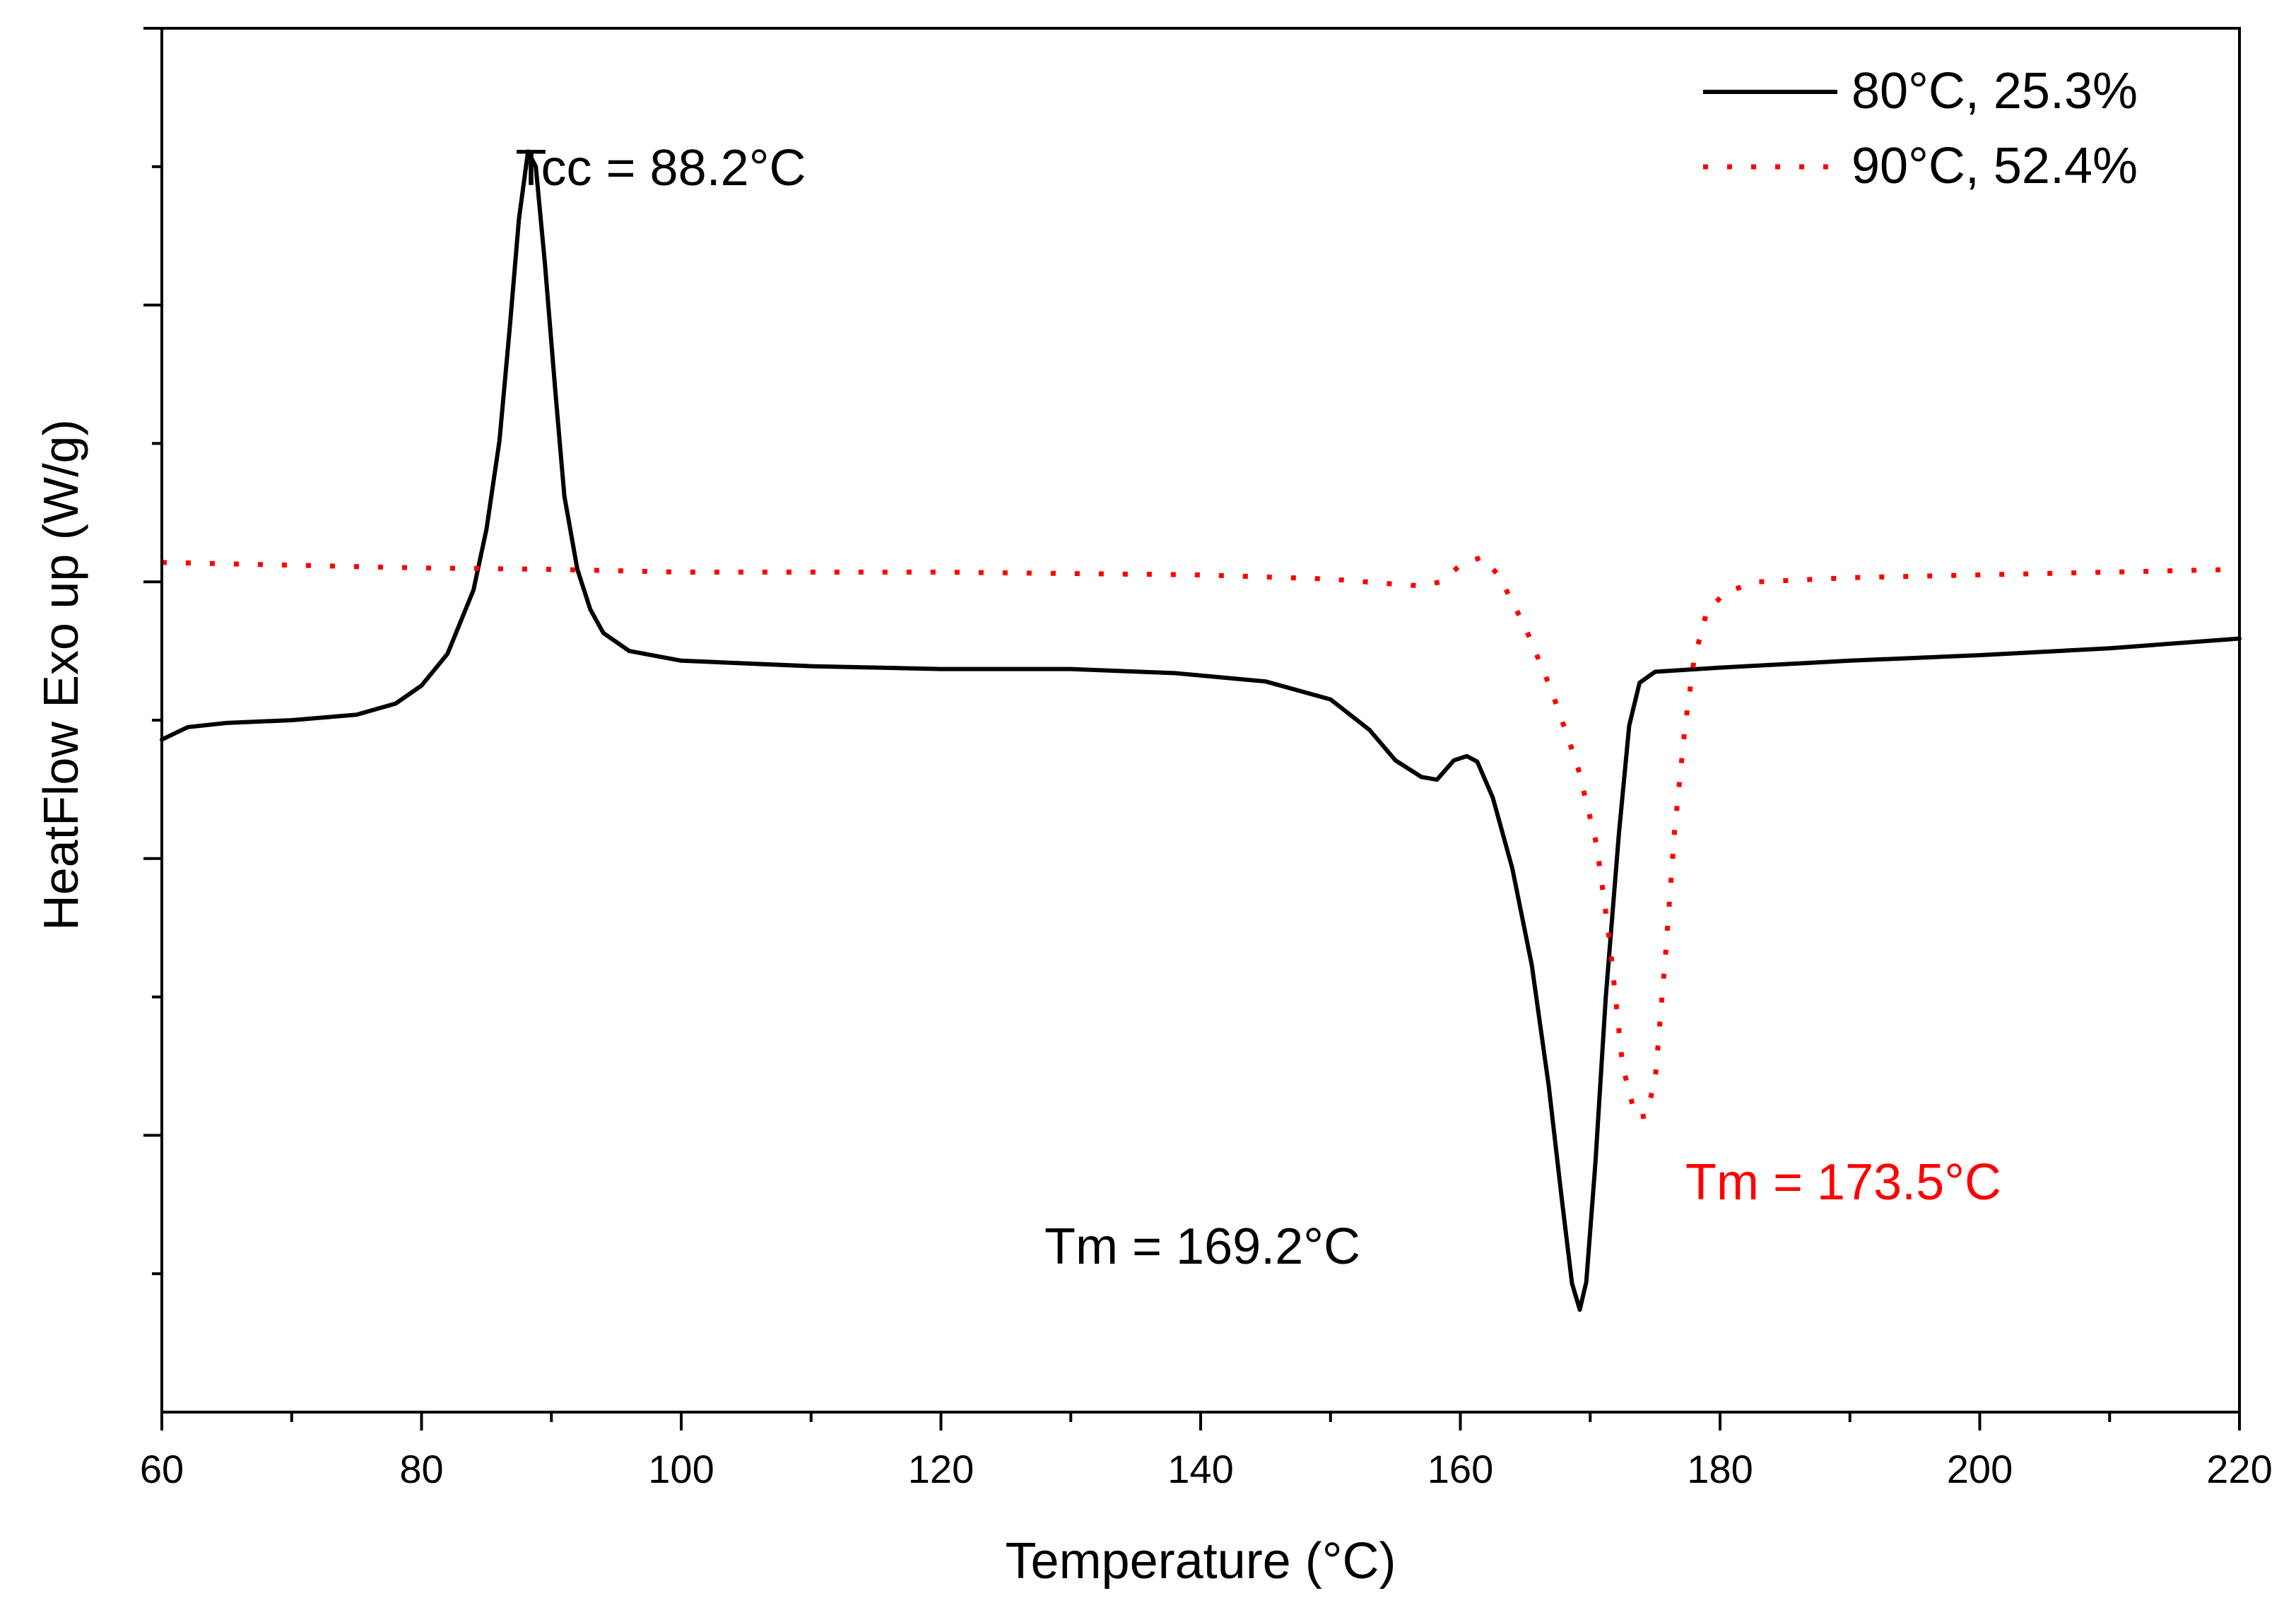 This screenshot has width=2296, height=1610. What do you see at coordinates (60, 675) in the screenshot?
I see `y-axis-label: HeatFlow Exo up (W/g)` at bounding box center [60, 675].